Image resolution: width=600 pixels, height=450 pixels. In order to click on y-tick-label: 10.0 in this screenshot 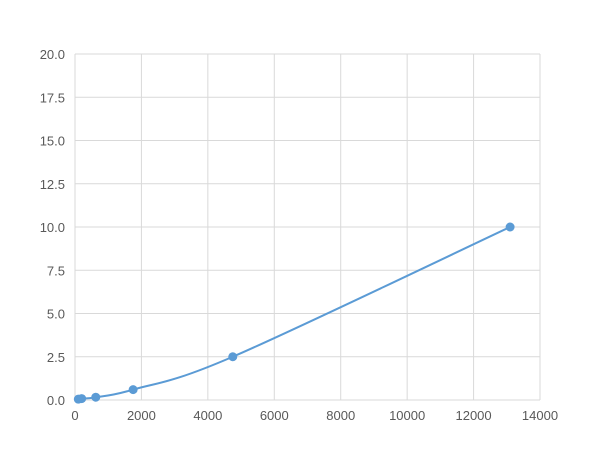, I will do `click(52, 227)`.